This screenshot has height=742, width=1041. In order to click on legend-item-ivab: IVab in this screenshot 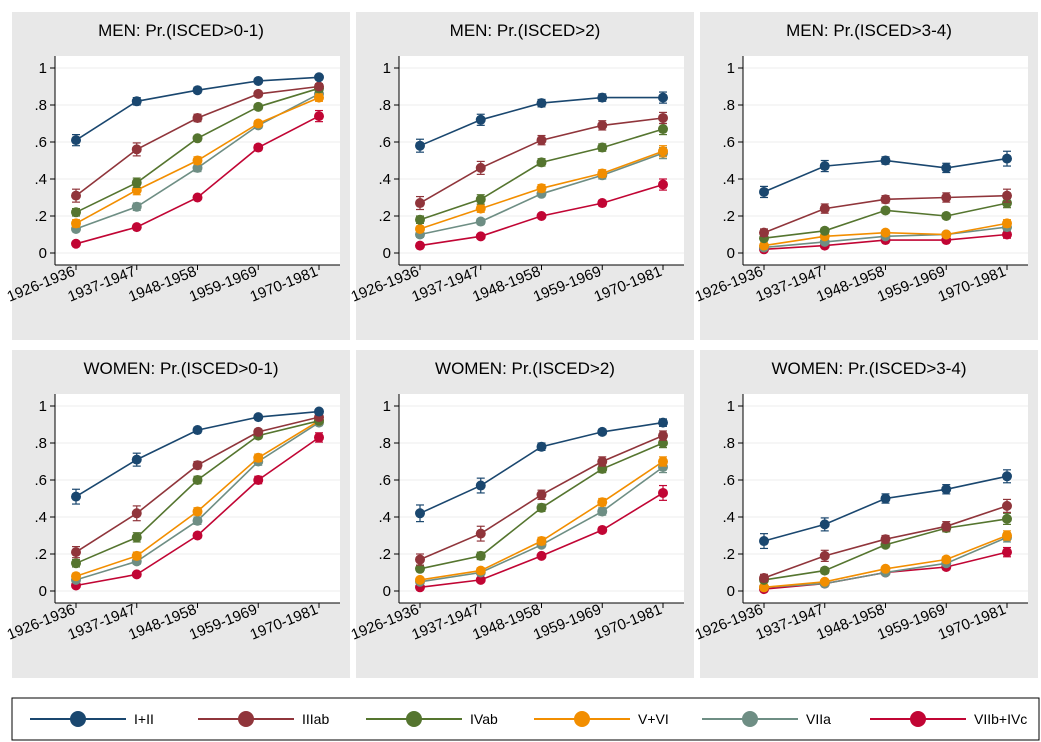, I will do `click(432, 719)`.